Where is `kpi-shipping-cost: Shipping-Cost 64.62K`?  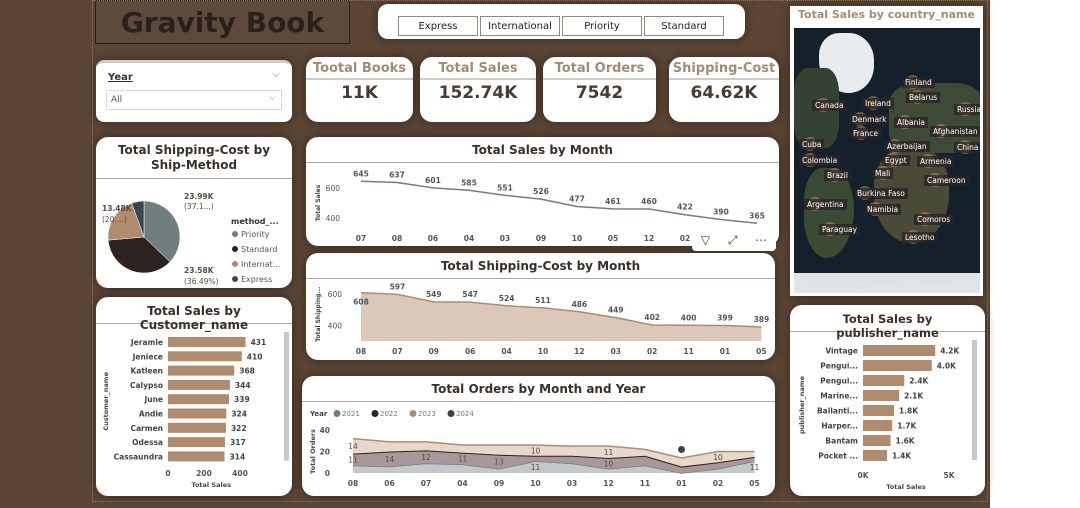 kpi-shipping-cost: Shipping-Cost 64.62K is located at coordinates (724, 89).